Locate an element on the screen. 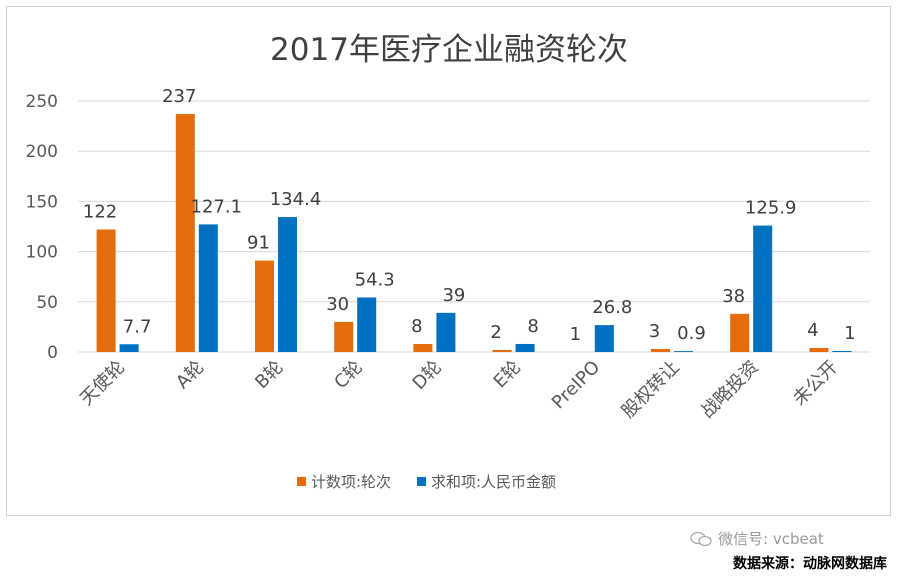  wechat-watermark: 微信号: vcbeat is located at coordinates (757, 538).